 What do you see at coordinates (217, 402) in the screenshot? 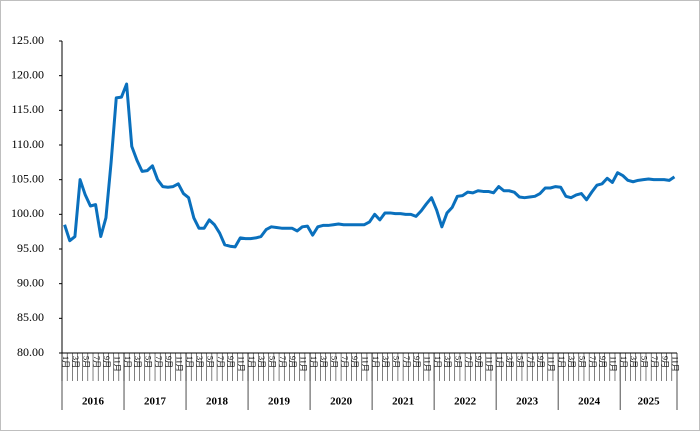
I see `year-label: 2018` at bounding box center [217, 402].